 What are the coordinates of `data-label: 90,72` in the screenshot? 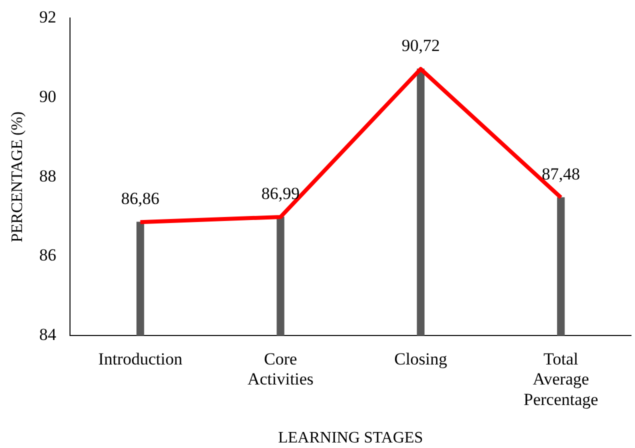 It's located at (421, 45).